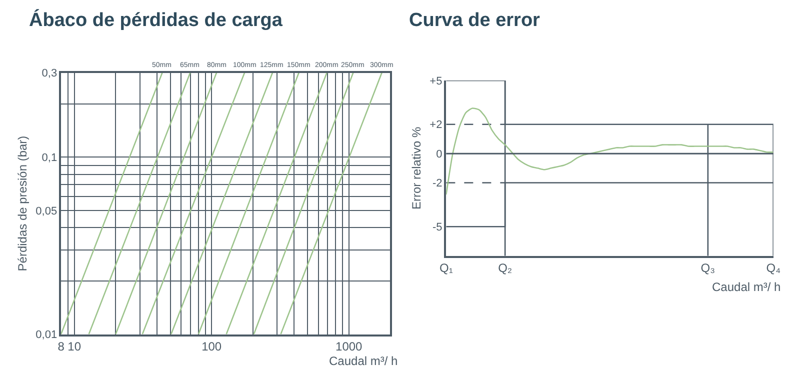 This screenshot has height=380, width=800. What do you see at coordinates (47, 335) in the screenshot?
I see `y-tick-label: 0,01` at bounding box center [47, 335].